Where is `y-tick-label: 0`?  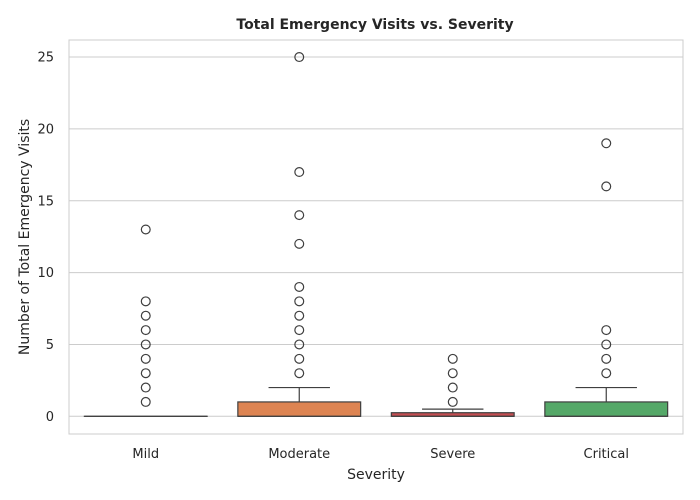 y-tick-label: 0 is located at coordinates (50, 417).